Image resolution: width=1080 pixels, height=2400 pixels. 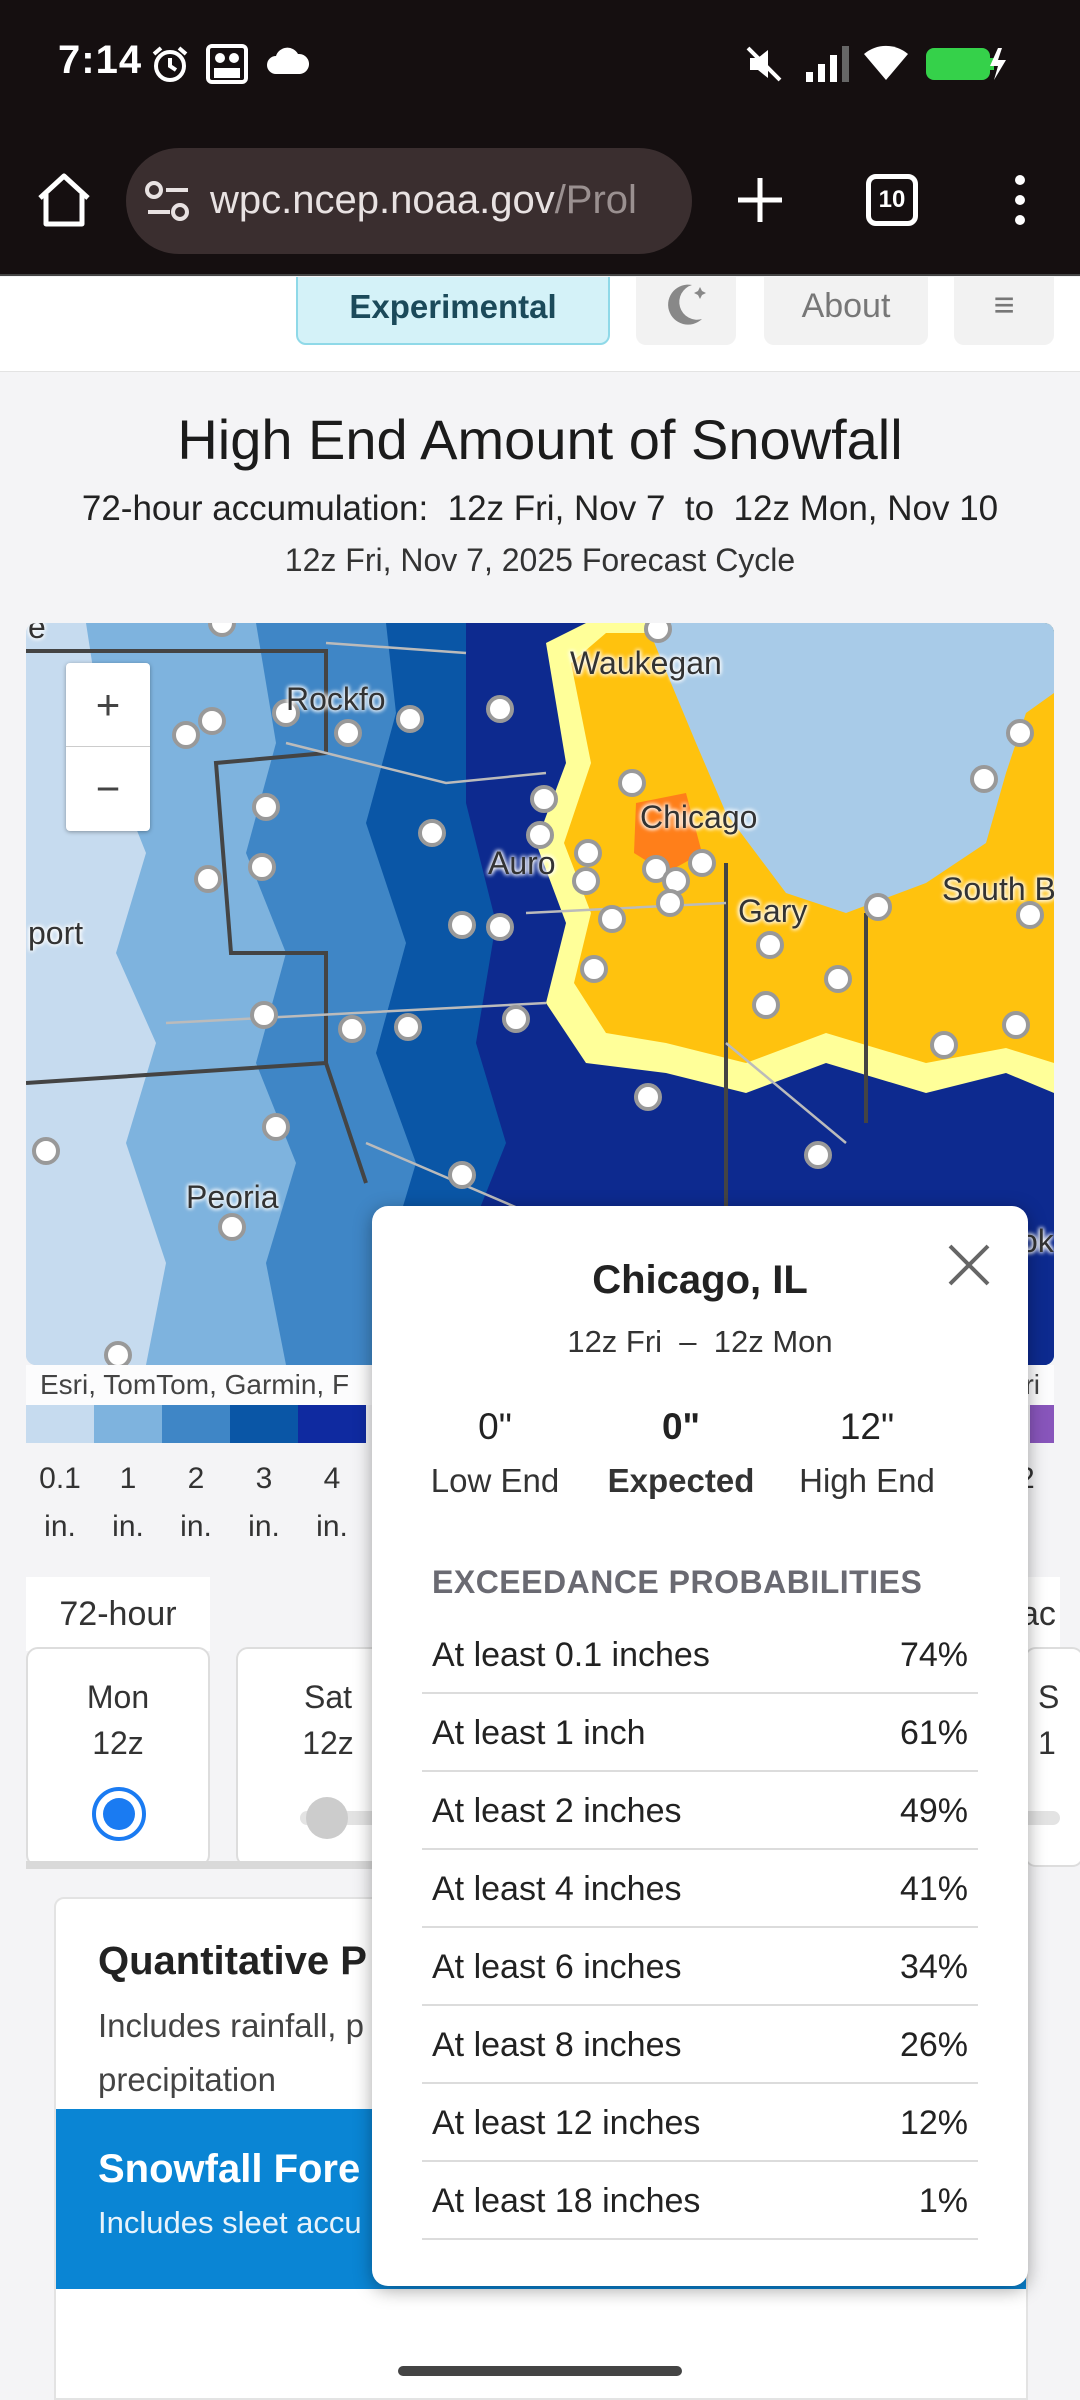 What do you see at coordinates (230, 2222) in the screenshot?
I see `snowfall-product-desc: Includes sleet accu` at bounding box center [230, 2222].